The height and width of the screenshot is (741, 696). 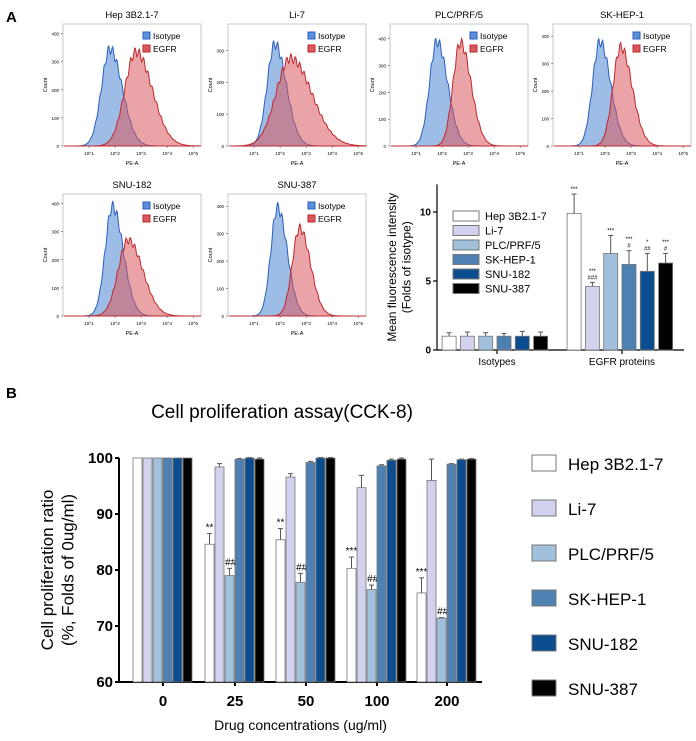 What do you see at coordinates (306, 701) in the screenshot?
I see `x-tick-label: 50` at bounding box center [306, 701].